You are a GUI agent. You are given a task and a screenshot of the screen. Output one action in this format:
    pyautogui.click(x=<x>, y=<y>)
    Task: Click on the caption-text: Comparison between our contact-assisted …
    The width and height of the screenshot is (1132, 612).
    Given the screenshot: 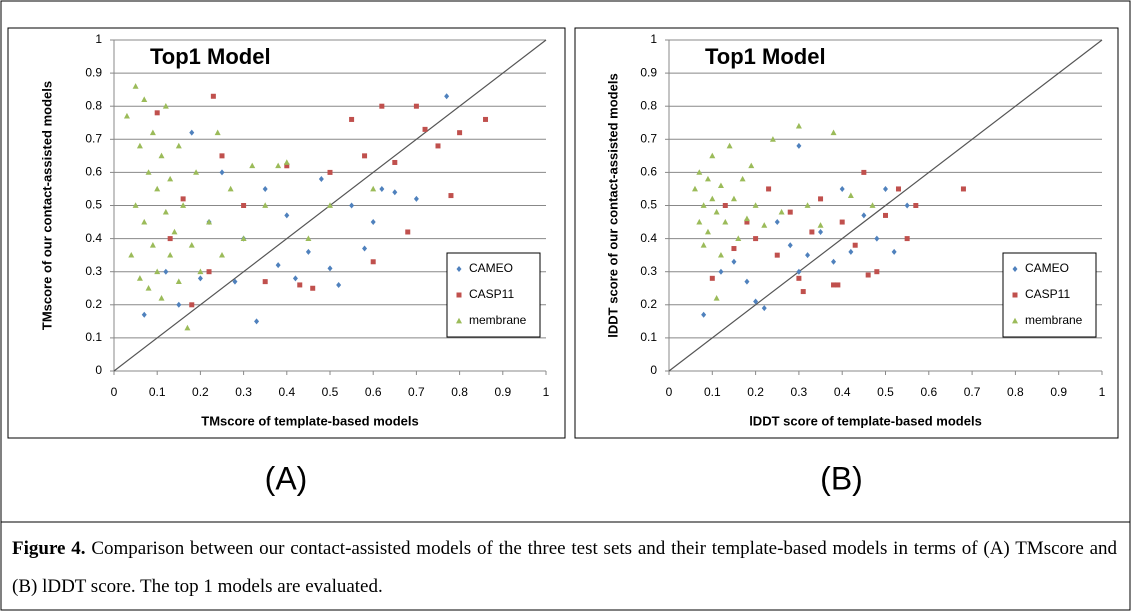 What is the action you would take?
    pyautogui.click(x=565, y=567)
    